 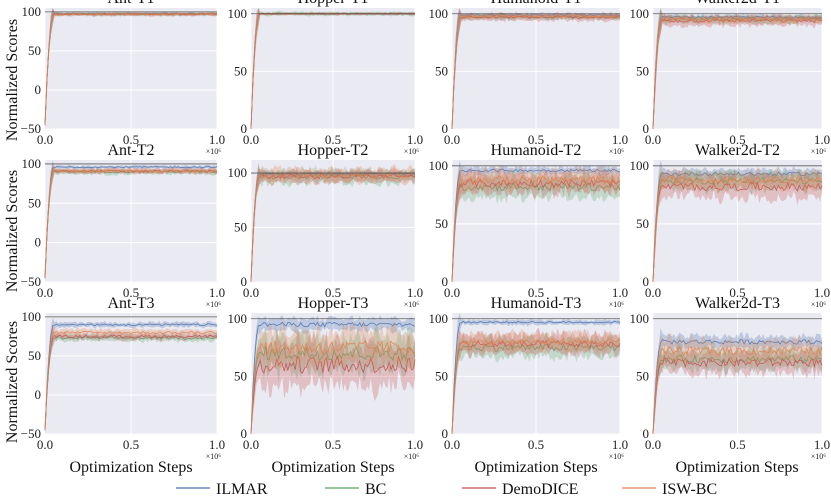 I want to click on panel-title: Humanoid-T1, so click(x=536, y=3).